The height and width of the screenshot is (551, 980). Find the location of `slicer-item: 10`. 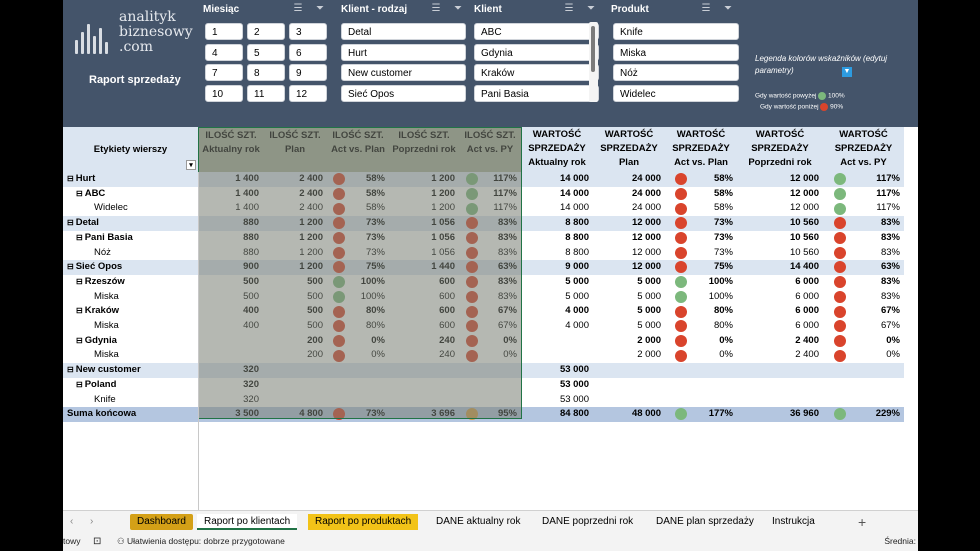

slicer-item: 10 is located at coordinates (224, 93).